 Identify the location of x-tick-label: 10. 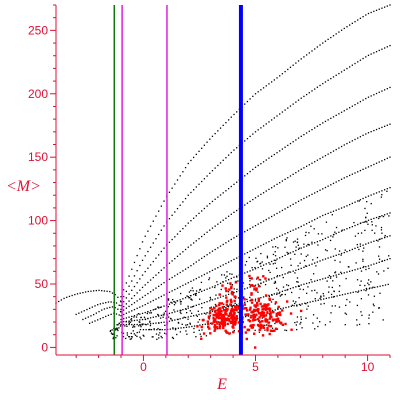
(368, 367).